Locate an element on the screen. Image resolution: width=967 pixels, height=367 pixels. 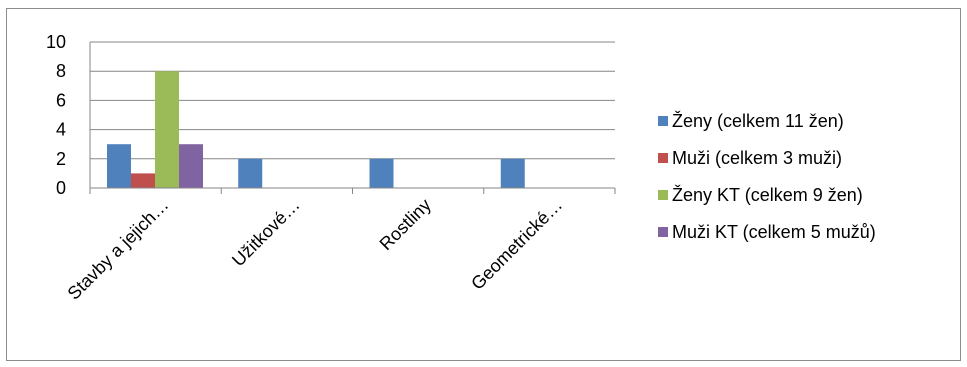
y-tick-label: 4 is located at coordinates (61, 130).